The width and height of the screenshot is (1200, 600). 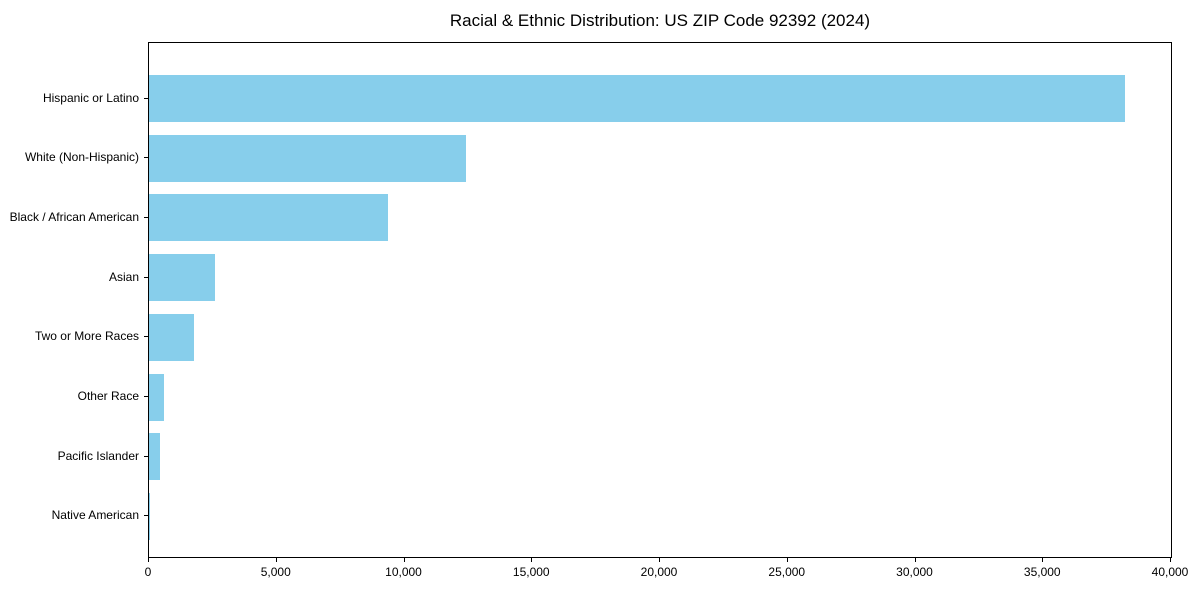 I want to click on x-tick-label-25000: 25,000, so click(x=787, y=572).